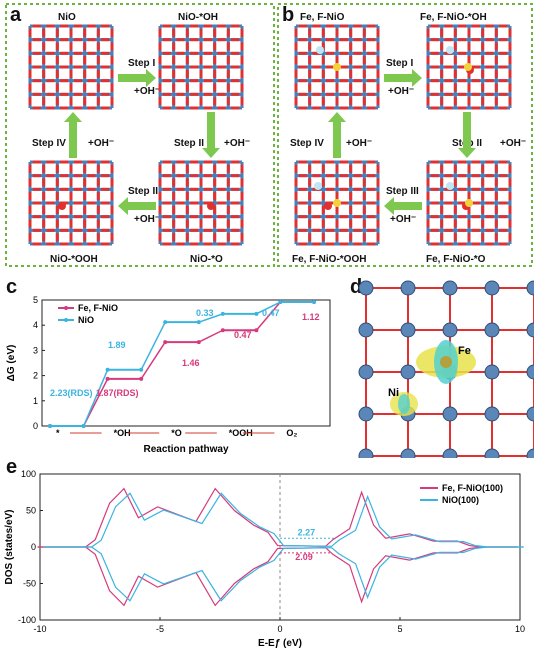 This screenshot has width=538, height=652. What do you see at coordinates (122, 433) in the screenshot?
I see `category-label: *OH` at bounding box center [122, 433].